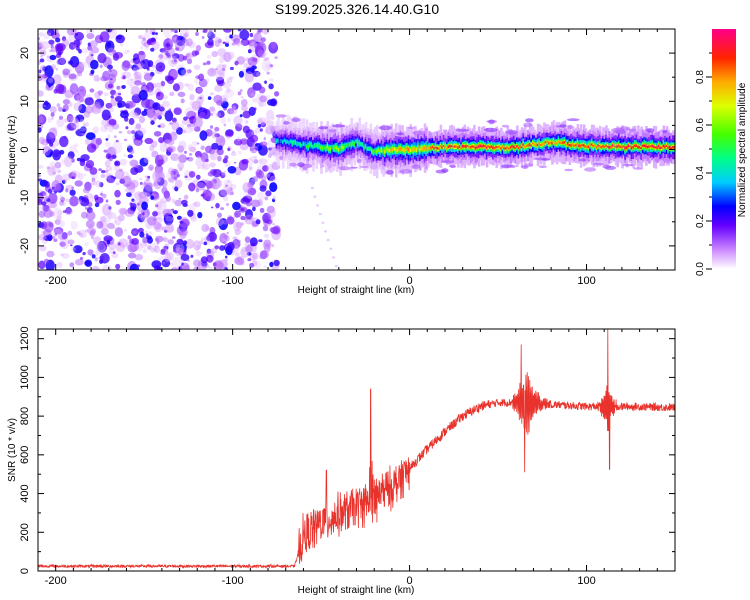 The image size is (750, 600). Describe the element at coordinates (356, 290) in the screenshot. I see `spectrogram-x-label: Height of straight line (km)` at that location.